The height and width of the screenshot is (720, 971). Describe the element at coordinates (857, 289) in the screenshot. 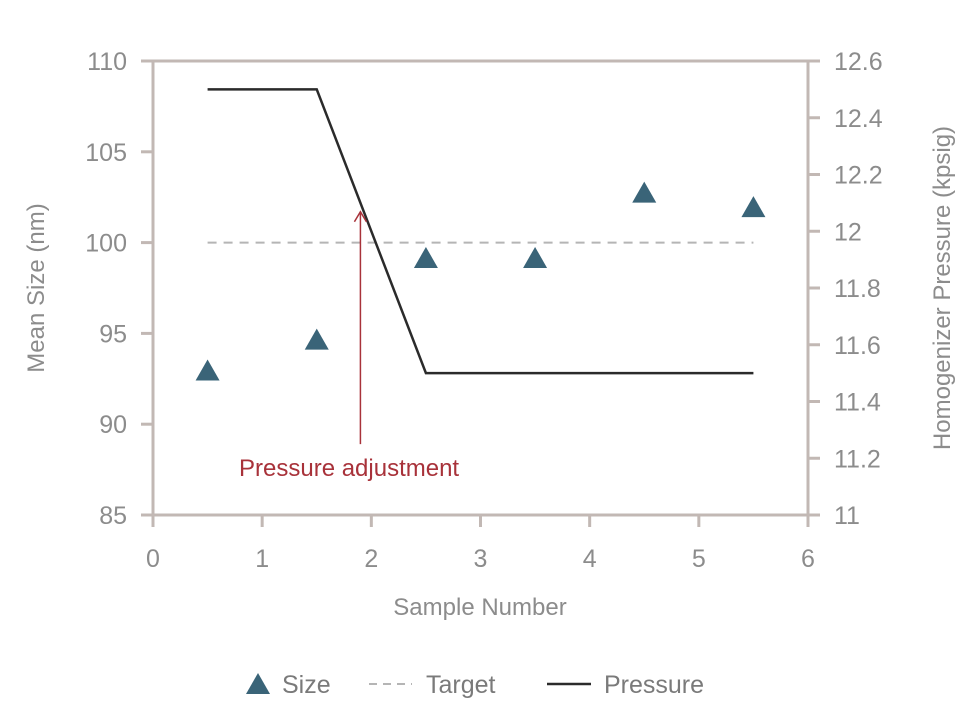

I see `y-right-tick-label: 11.8` at that location.